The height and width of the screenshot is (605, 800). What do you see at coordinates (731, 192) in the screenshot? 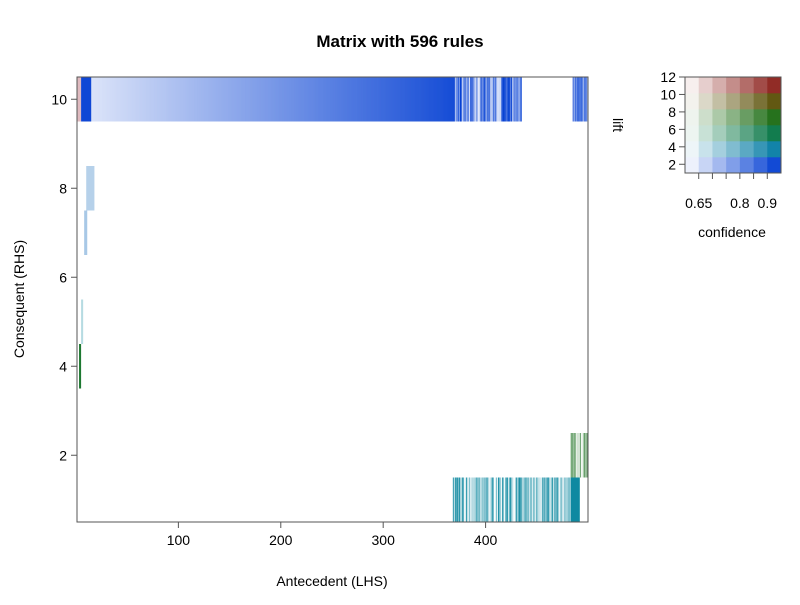
I see `color-key-confidence-axis: 0.65 0.8 0.9` at bounding box center [731, 192].